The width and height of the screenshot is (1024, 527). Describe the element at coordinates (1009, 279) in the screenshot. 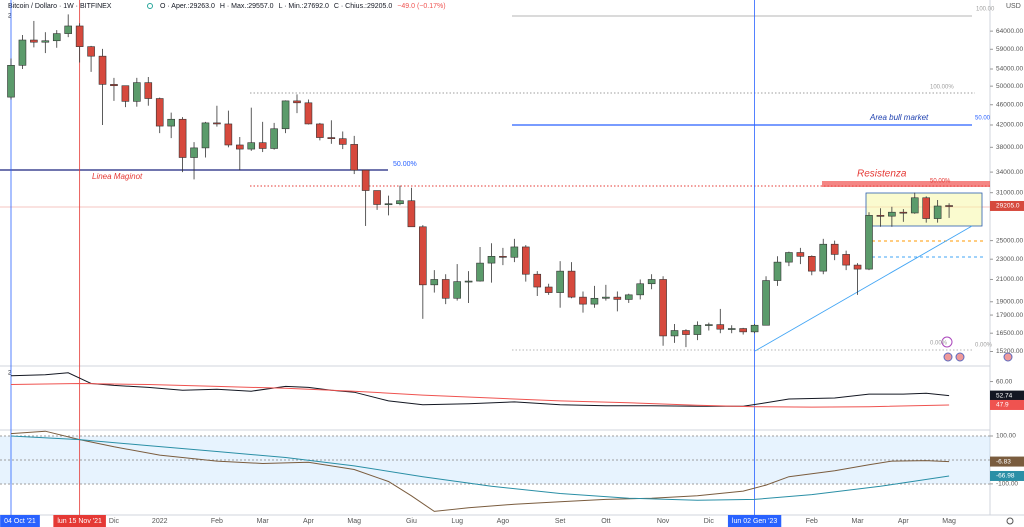

I see `y-tick-label: 21000.00` at that location.